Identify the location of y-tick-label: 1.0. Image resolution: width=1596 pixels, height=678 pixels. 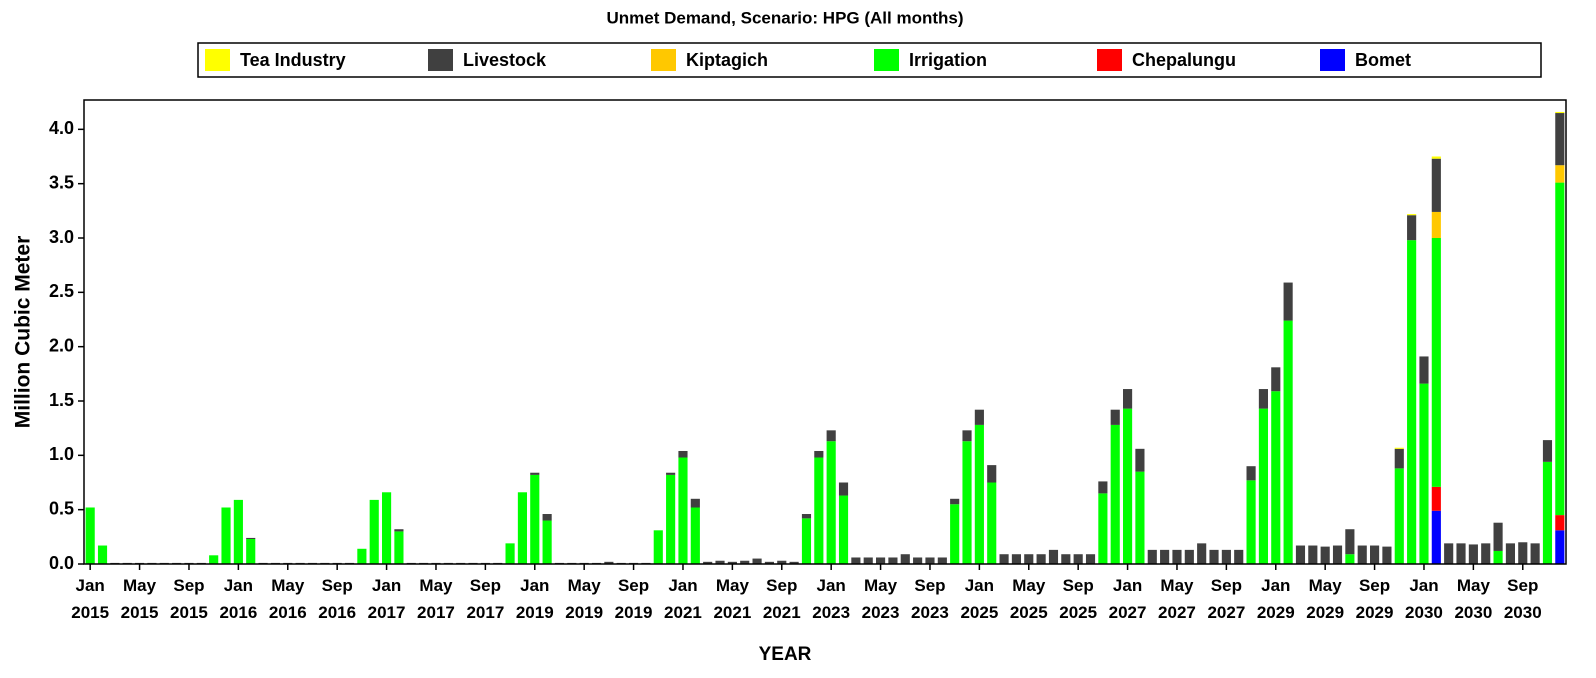
(61, 454).